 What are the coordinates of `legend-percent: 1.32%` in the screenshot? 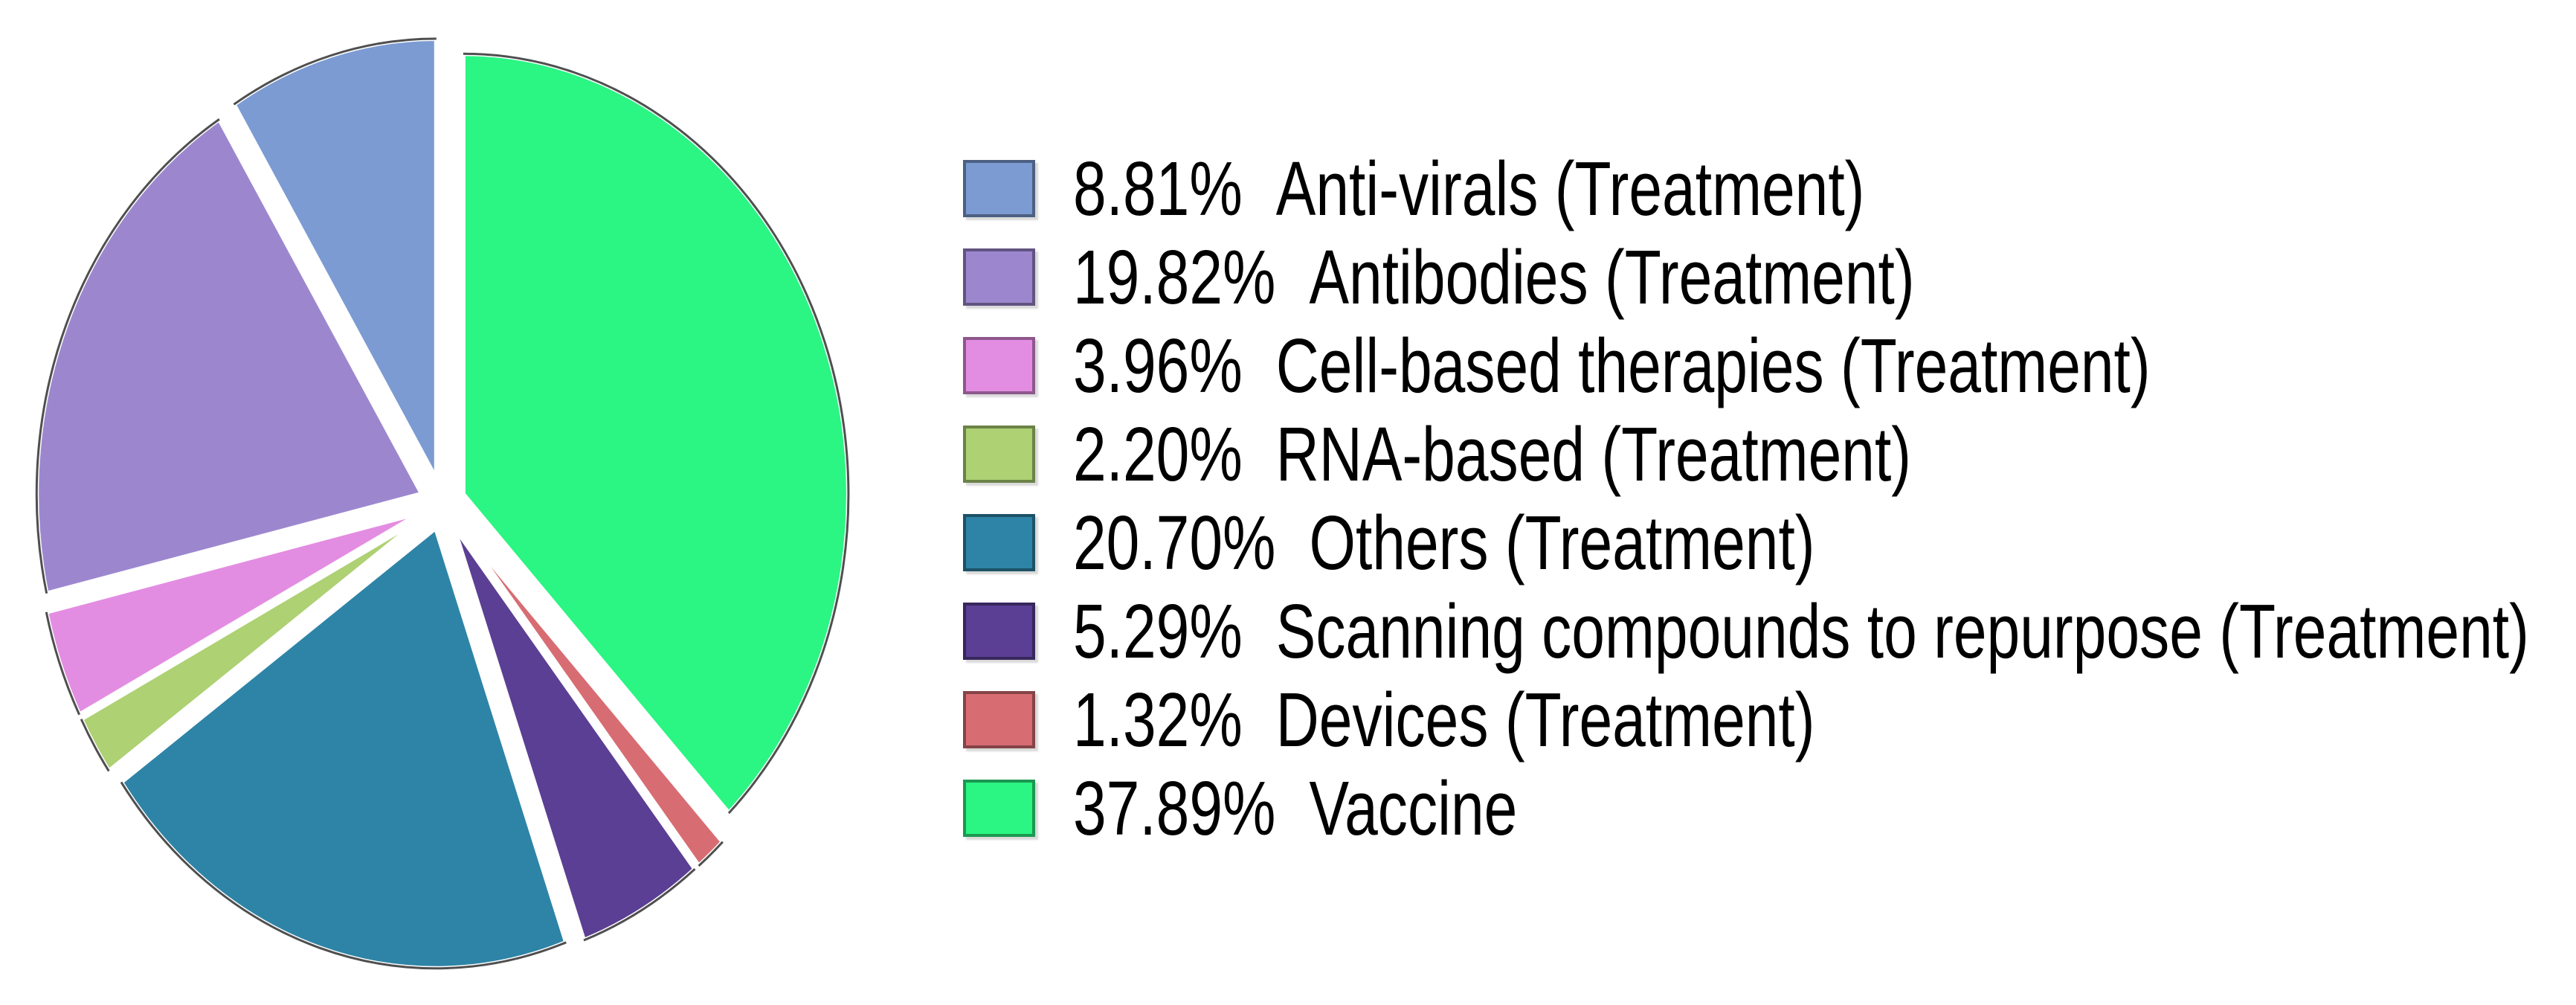 It's located at (1158, 719).